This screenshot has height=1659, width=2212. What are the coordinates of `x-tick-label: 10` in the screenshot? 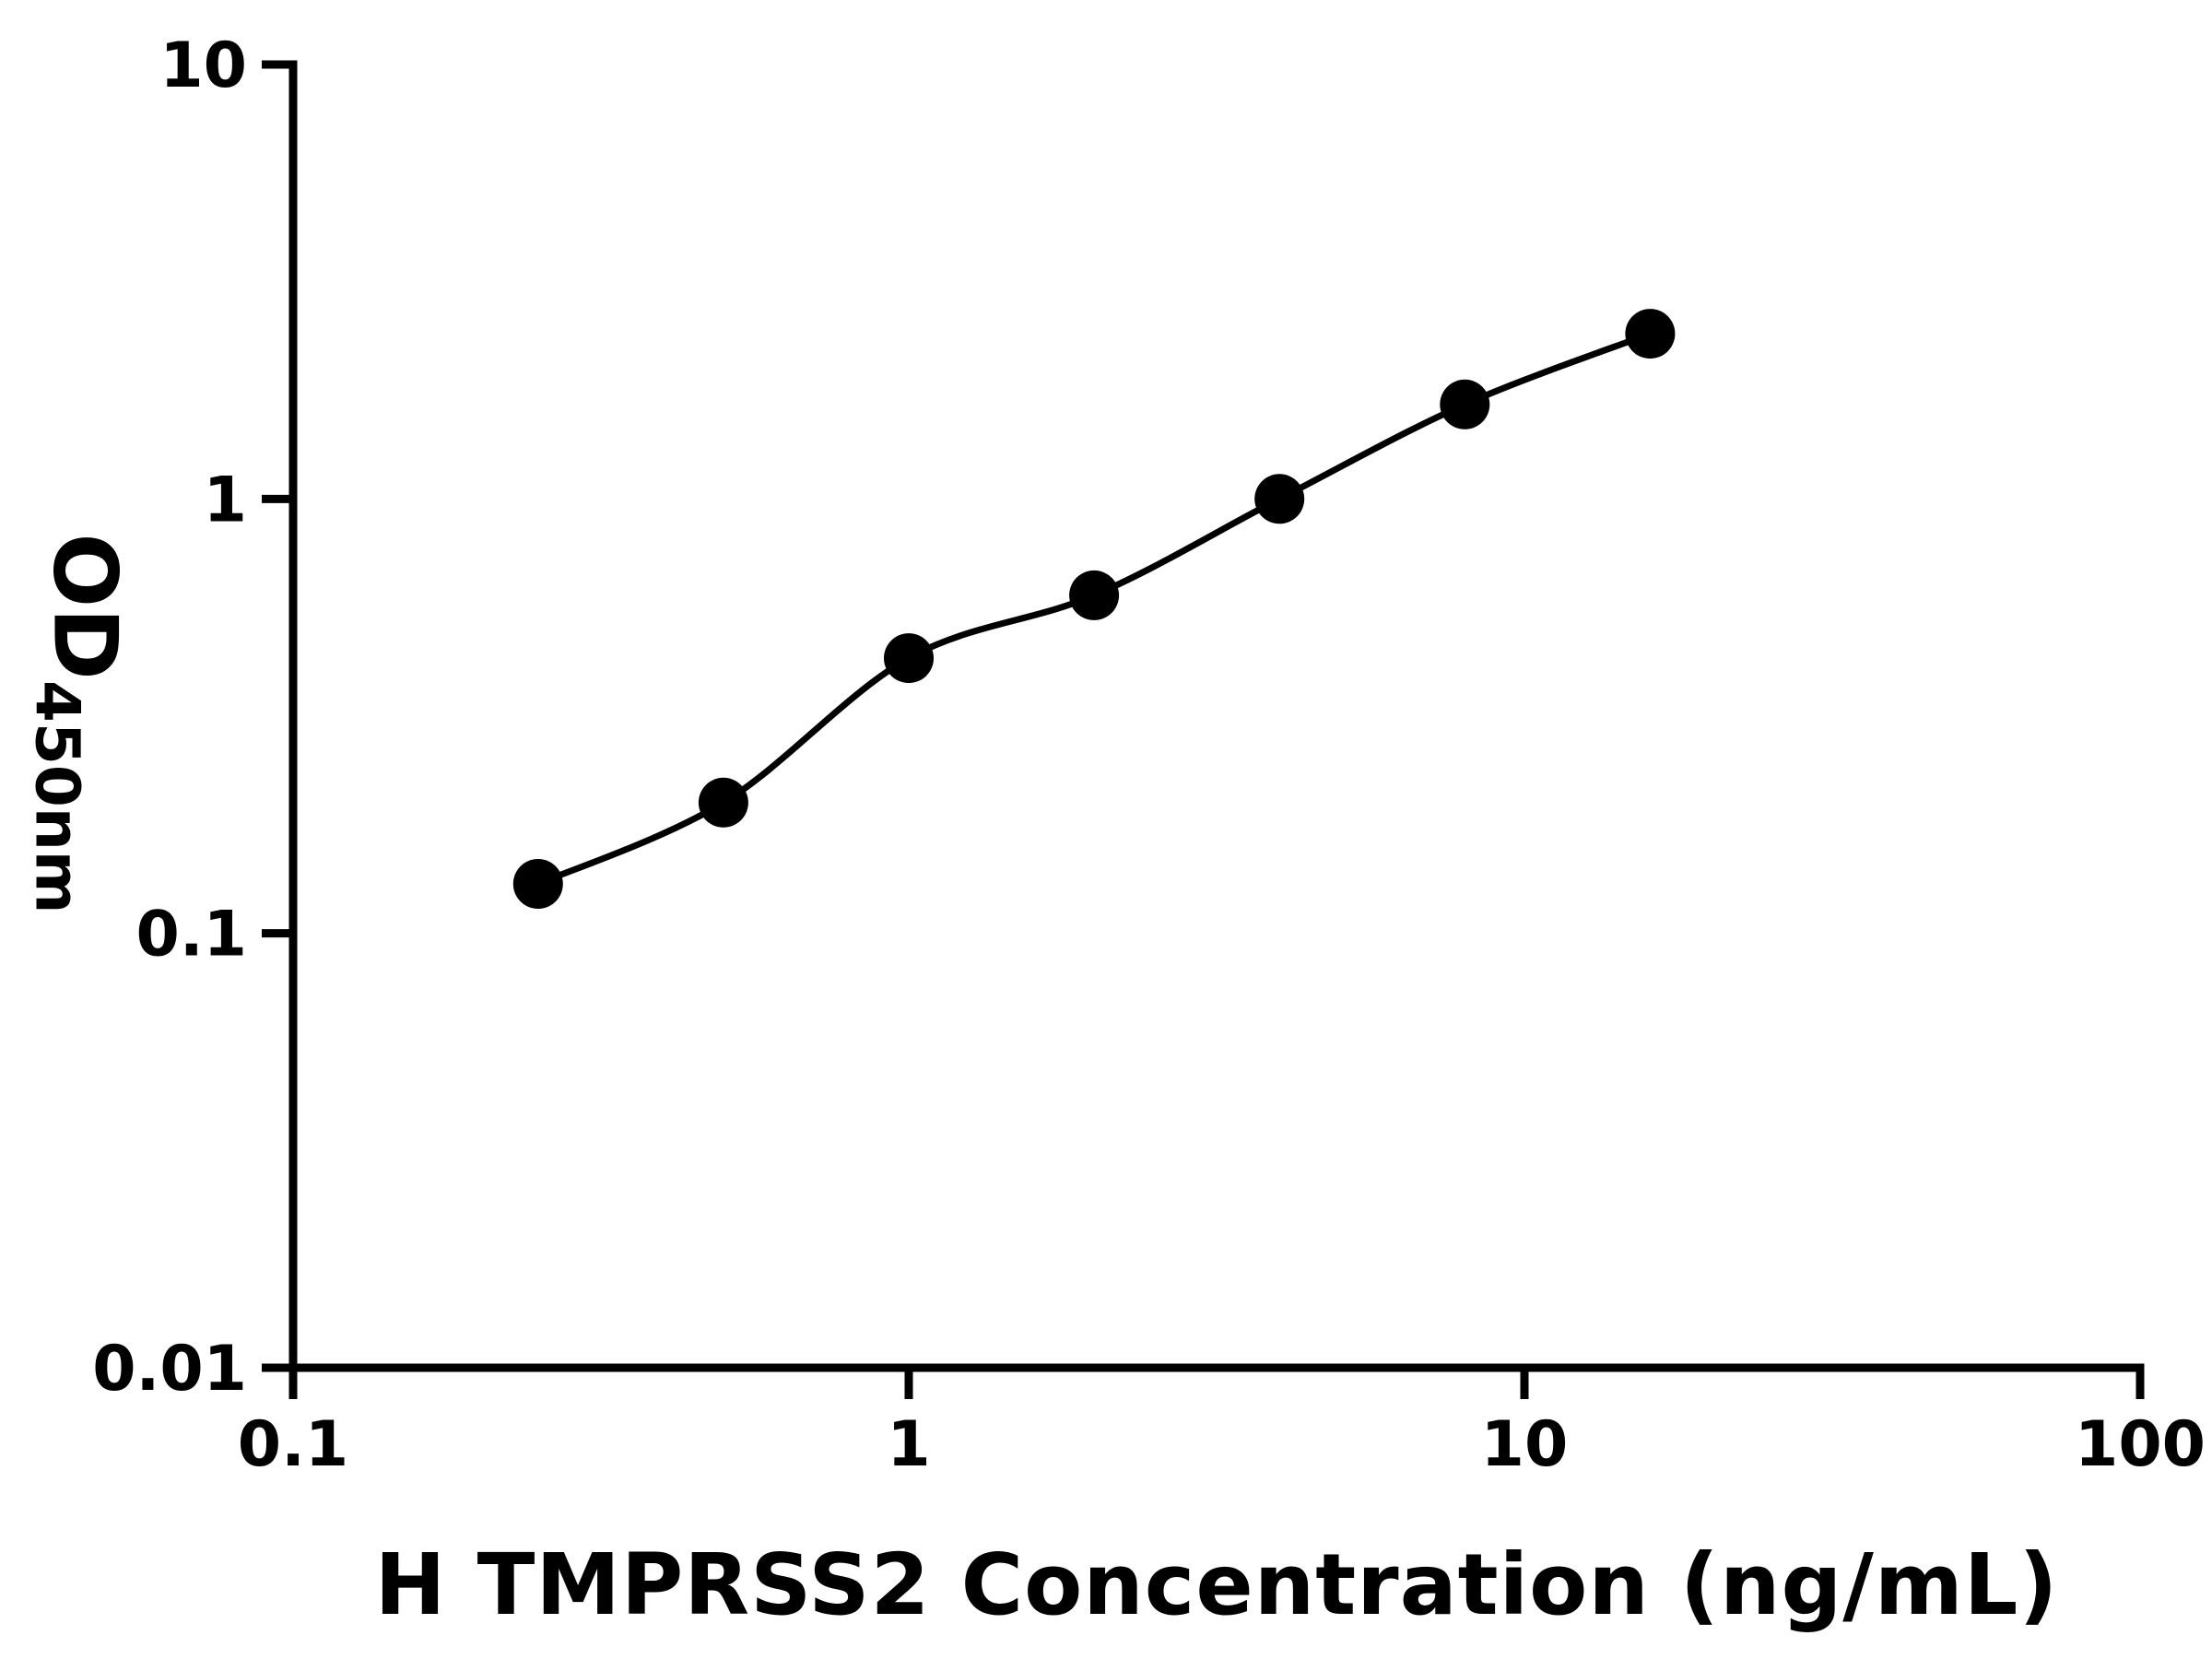 It's located at (1525, 1444).